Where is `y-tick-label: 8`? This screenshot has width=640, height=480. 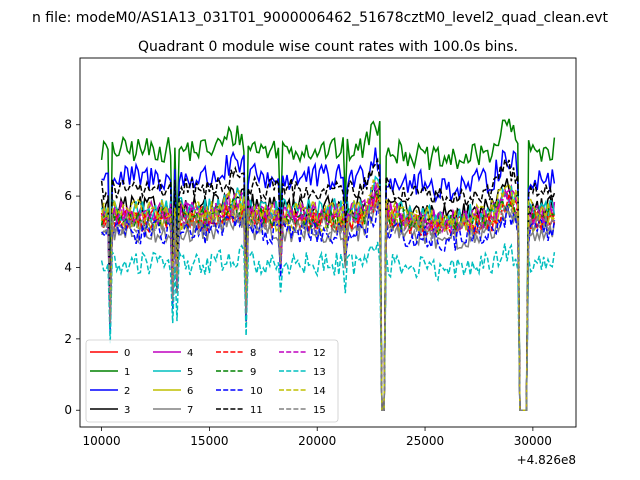 y-tick-label: 8 is located at coordinates (68, 125).